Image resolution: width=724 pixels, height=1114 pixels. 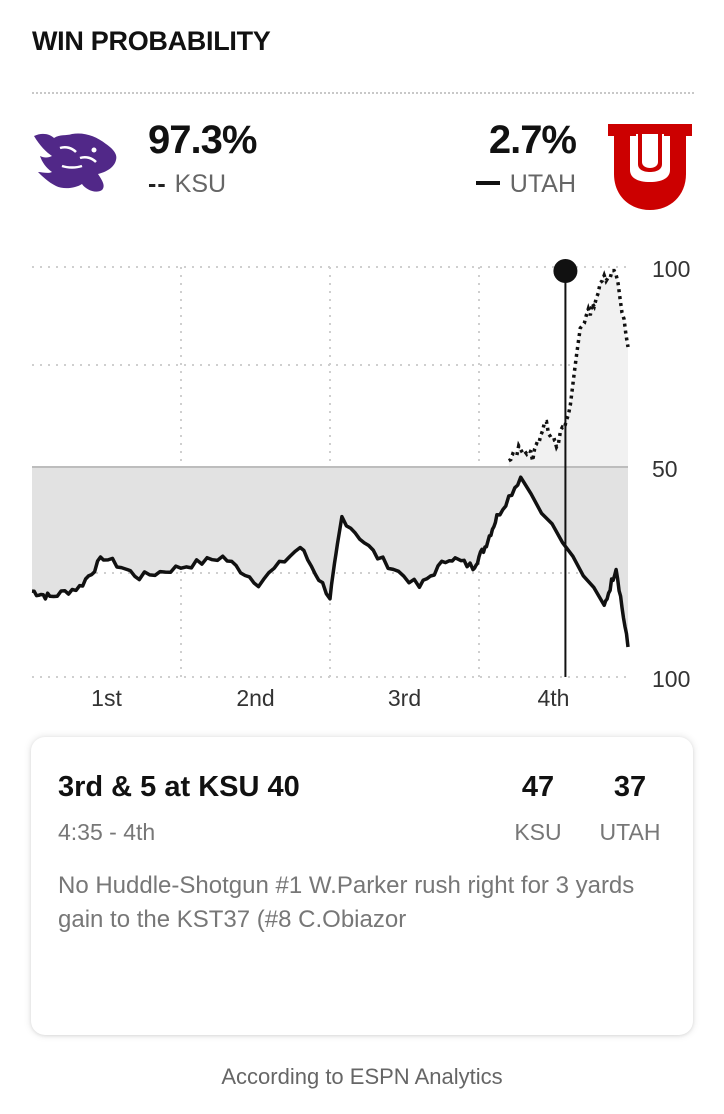 I want to click on ksu-score-label: KSU, so click(x=538, y=832).